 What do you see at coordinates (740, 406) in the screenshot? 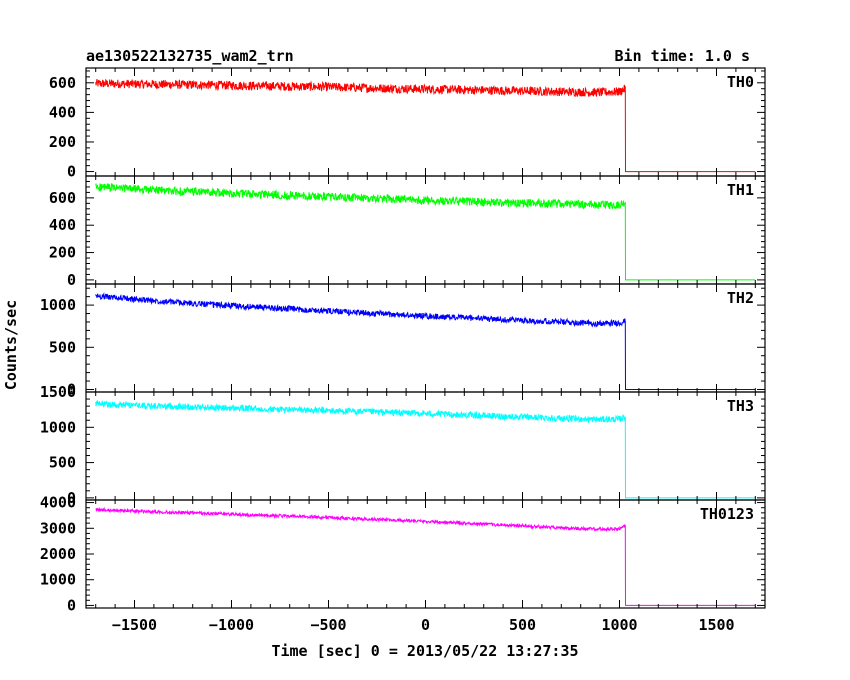
I see `series-name-th3: TH3` at bounding box center [740, 406].